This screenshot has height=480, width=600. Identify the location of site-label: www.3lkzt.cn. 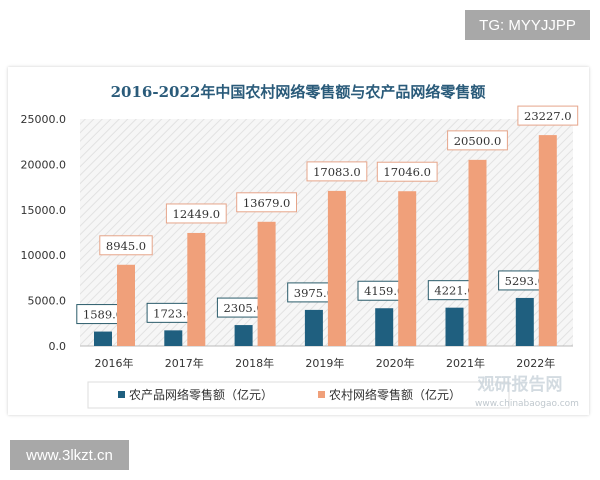
(69, 455).